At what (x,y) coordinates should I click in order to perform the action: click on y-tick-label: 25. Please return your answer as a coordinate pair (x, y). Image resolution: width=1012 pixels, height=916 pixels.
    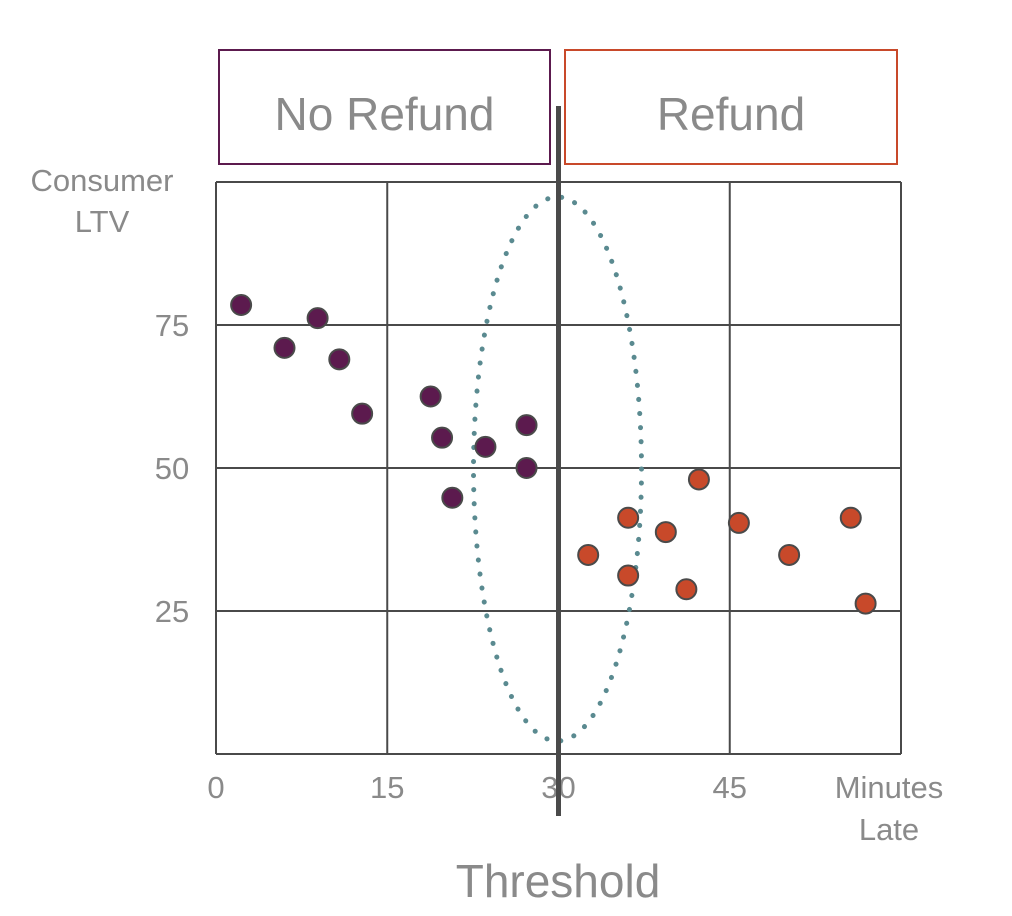
    Looking at the image, I should click on (172, 611).